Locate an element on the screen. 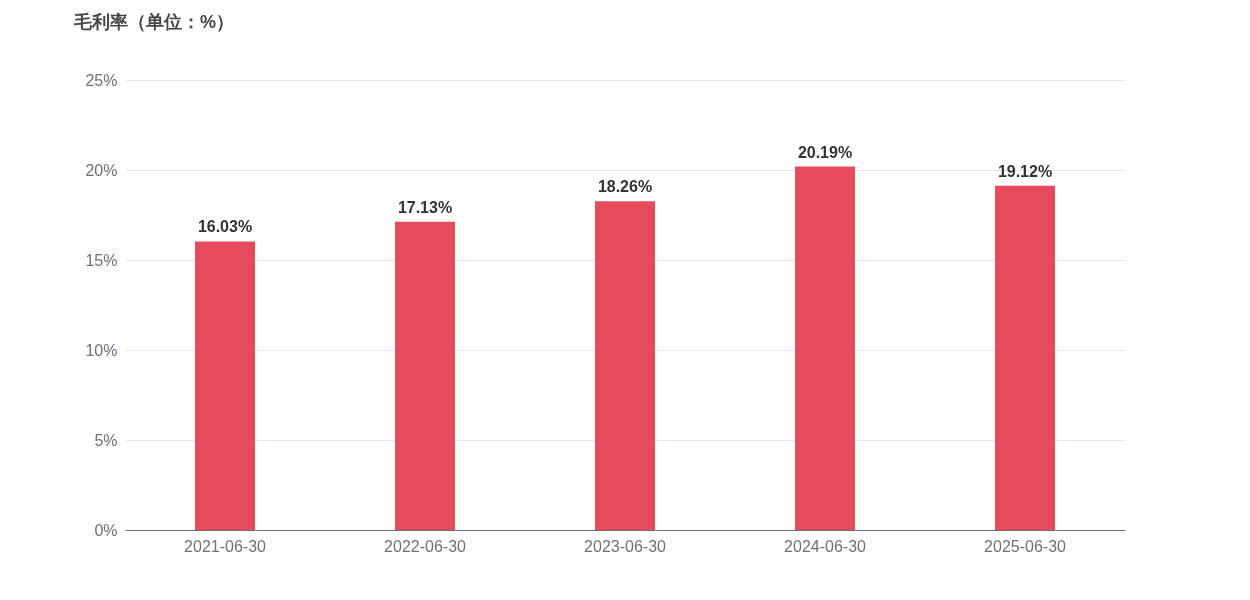 This screenshot has height=600, width=1250. x-tick-label: 2022-06-30 is located at coordinates (425, 546).